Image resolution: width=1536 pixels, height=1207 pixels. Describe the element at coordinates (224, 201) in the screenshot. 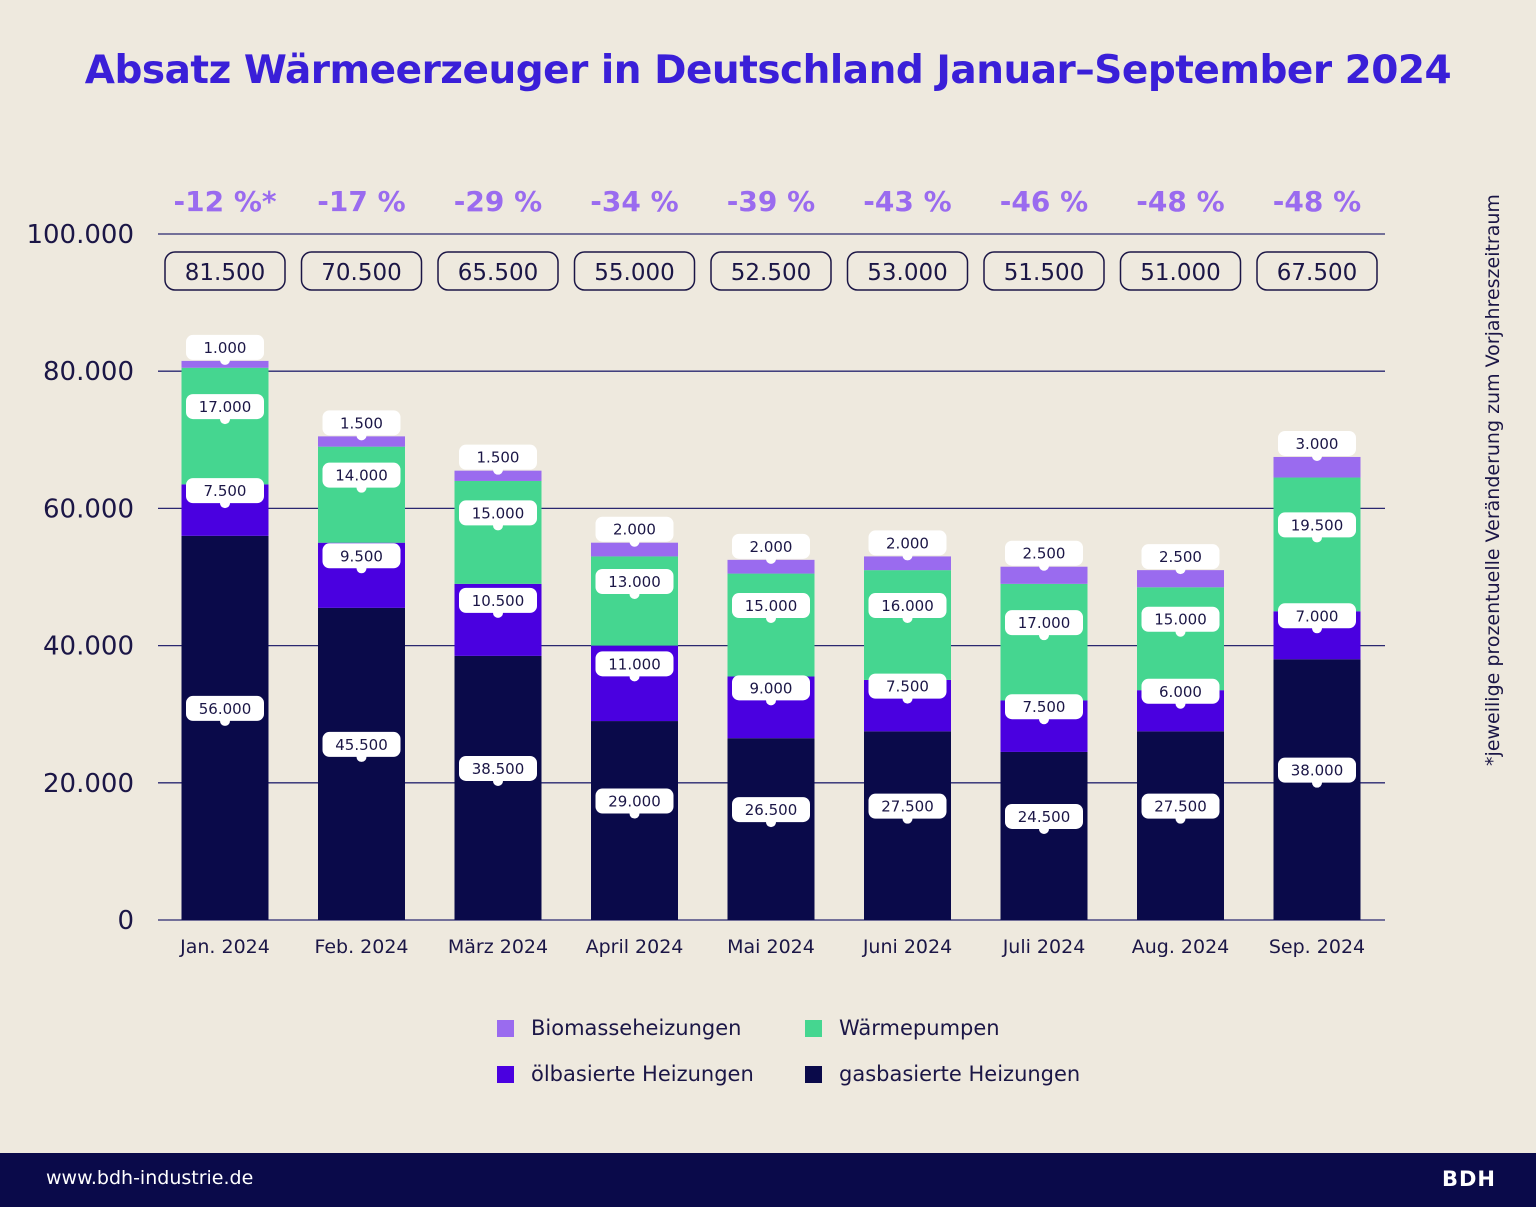

I see `change-label: -12 %*` at that location.